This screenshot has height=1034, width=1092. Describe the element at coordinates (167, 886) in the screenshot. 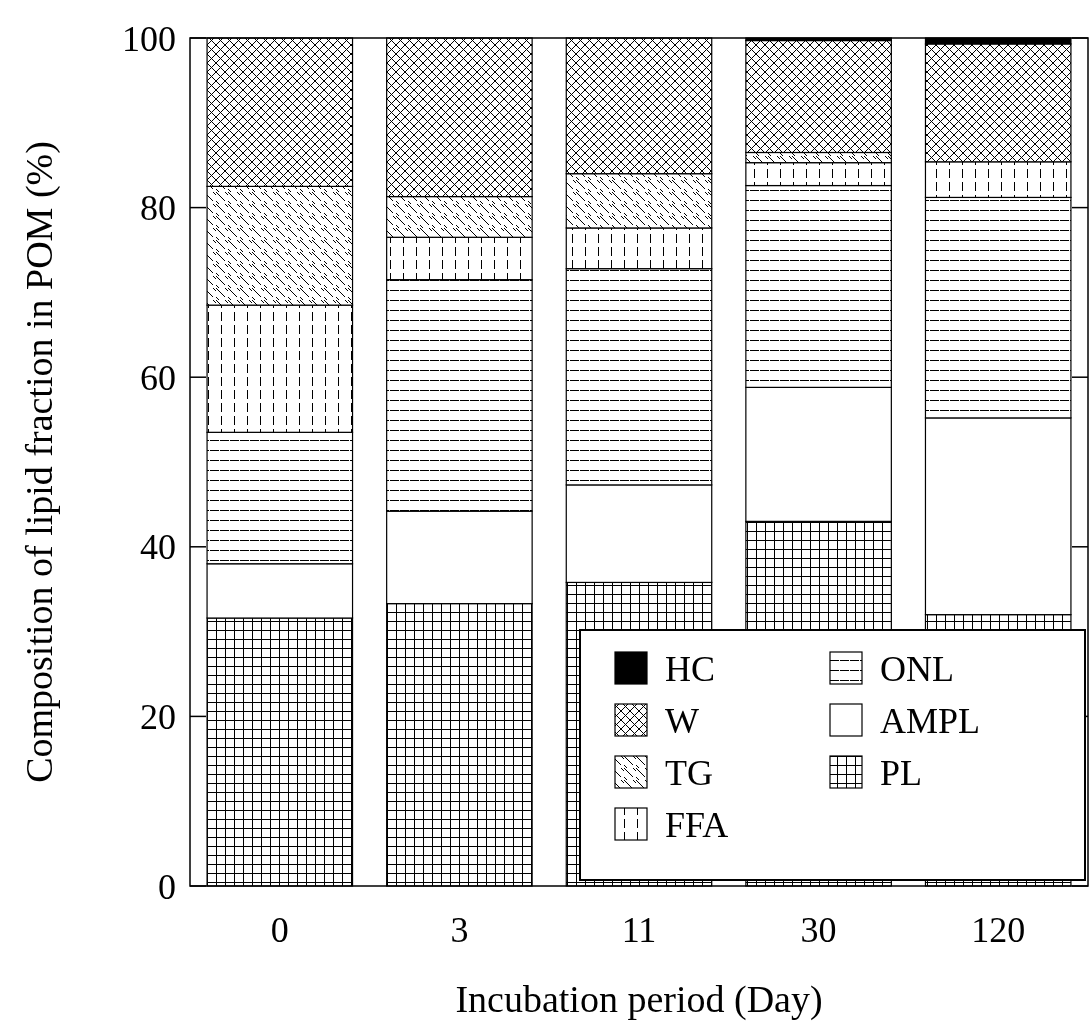

I see `y-tick-label: 0` at that location.